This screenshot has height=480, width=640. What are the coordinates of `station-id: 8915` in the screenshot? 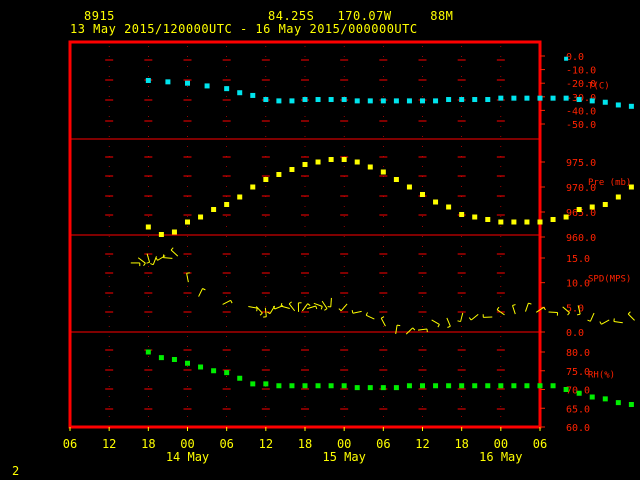 It's located at (99, 16).